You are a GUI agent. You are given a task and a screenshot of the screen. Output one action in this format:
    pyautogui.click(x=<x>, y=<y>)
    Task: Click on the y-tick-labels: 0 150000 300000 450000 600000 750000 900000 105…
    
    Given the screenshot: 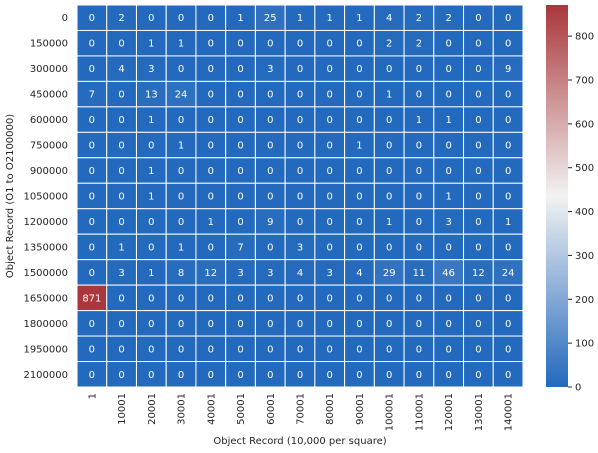 What is the action you would take?
    pyautogui.click(x=45, y=197)
    